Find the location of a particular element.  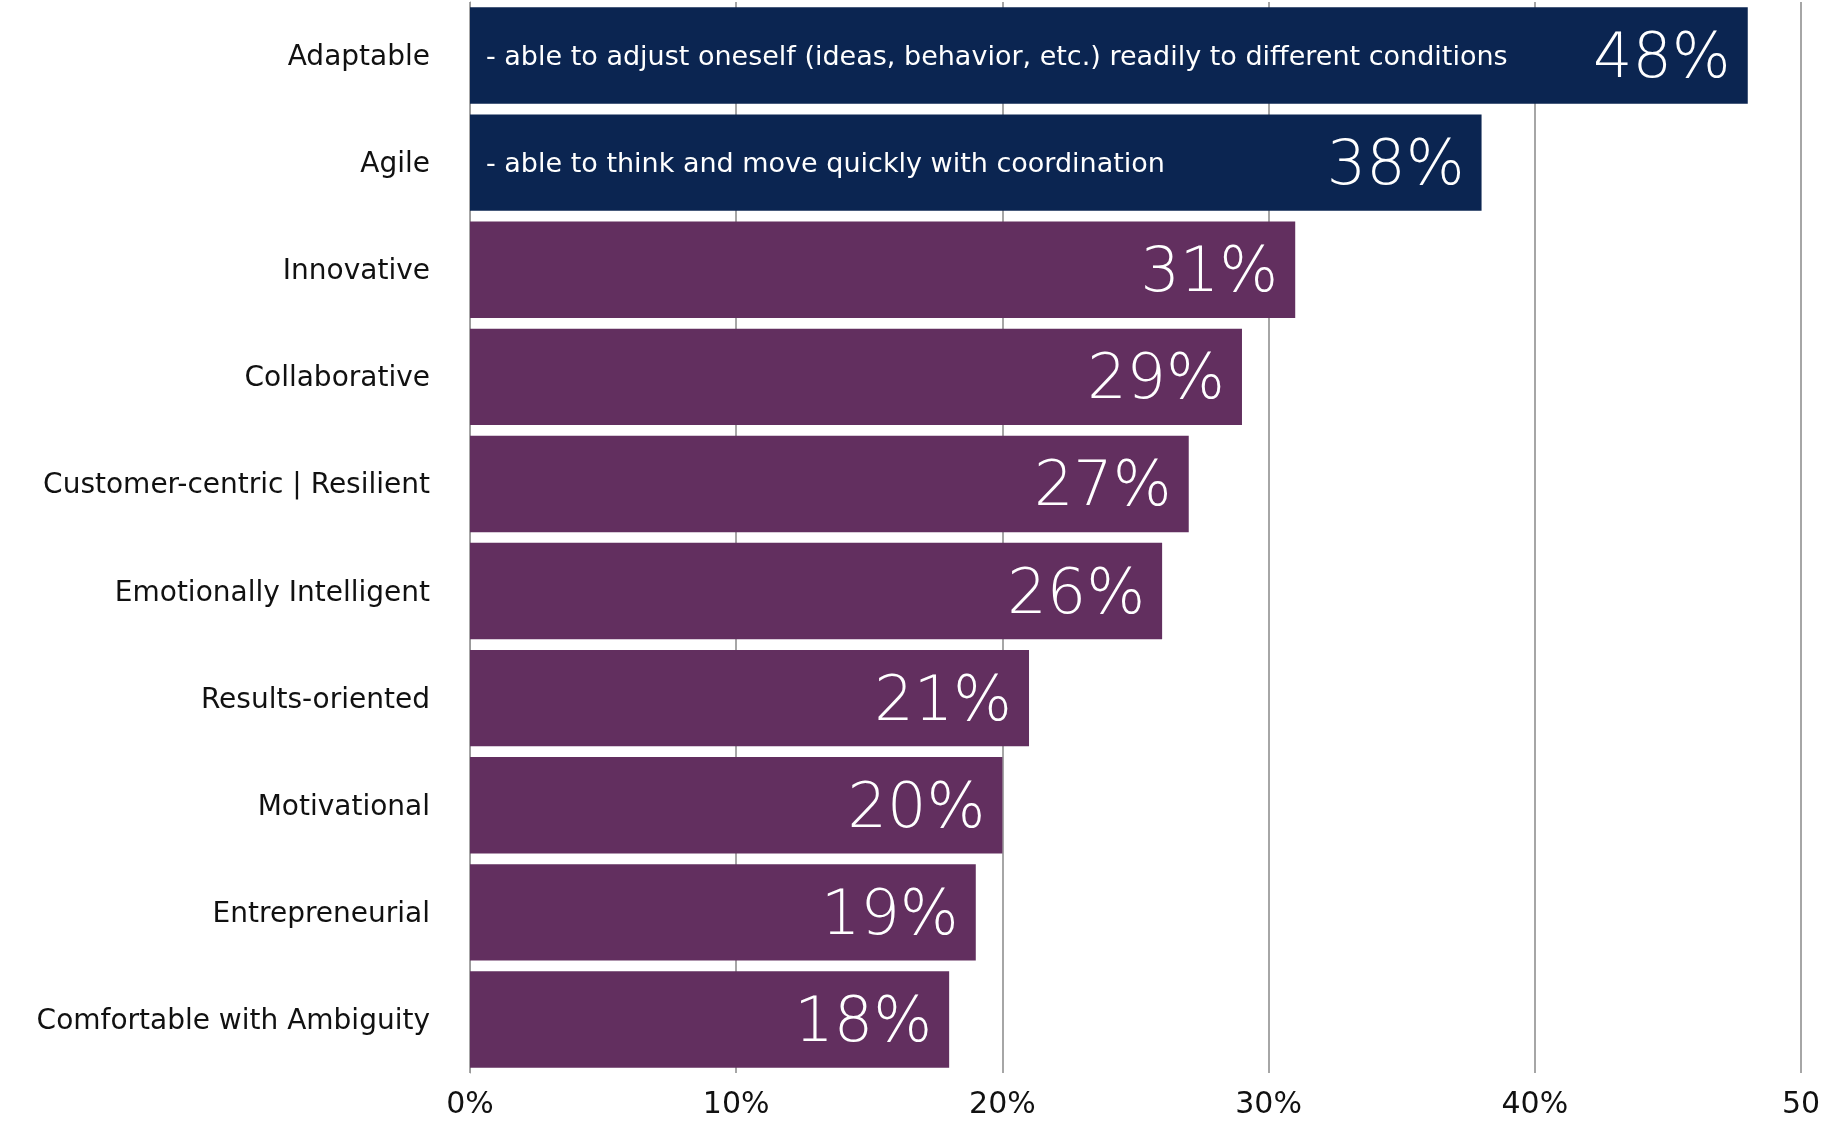

data-label: 31% is located at coordinates (1209, 270).